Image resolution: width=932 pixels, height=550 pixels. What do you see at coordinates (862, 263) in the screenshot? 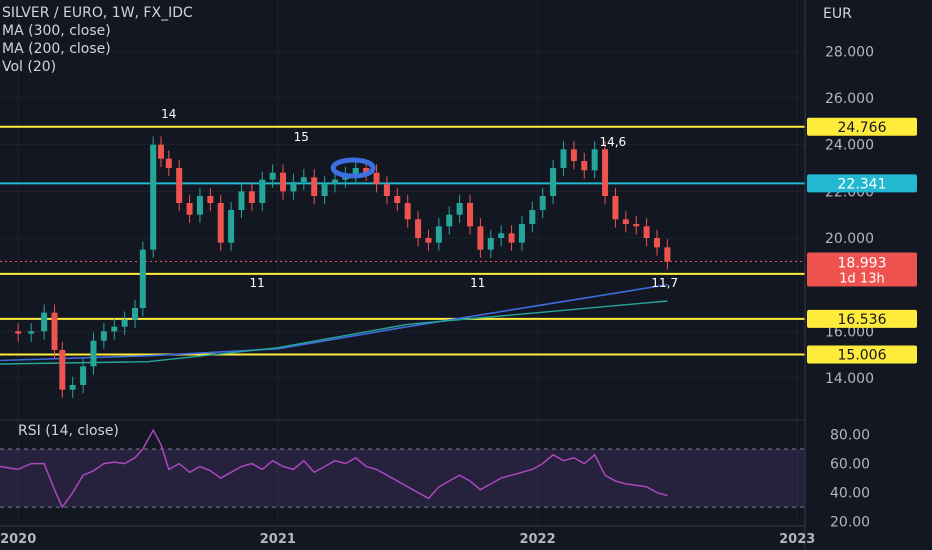
I see `last-price-tag-text: 18.993` at bounding box center [862, 263].